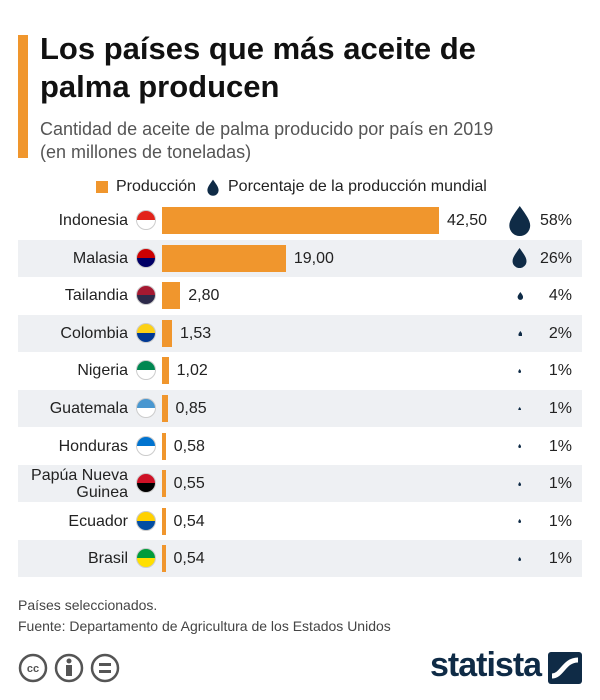  What do you see at coordinates (94, 333) in the screenshot?
I see `category-label: Colombia` at bounding box center [94, 333].